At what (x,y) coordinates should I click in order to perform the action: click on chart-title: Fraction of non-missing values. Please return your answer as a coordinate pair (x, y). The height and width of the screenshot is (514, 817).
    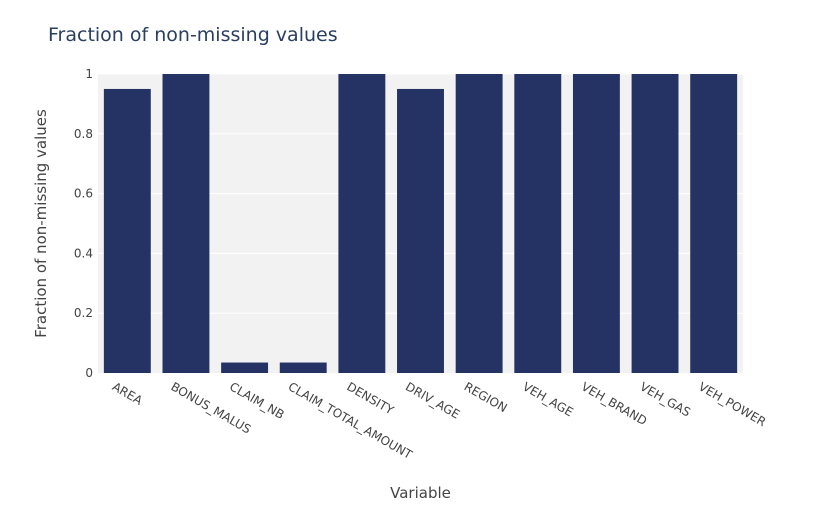
    Looking at the image, I should click on (193, 35).